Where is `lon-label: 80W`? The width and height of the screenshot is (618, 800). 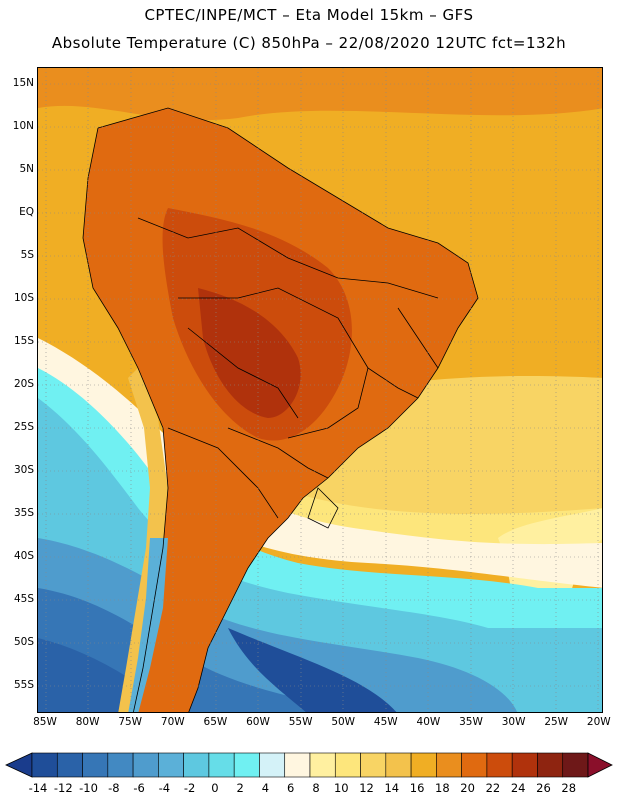 lon-label: 80W is located at coordinates (87, 722).